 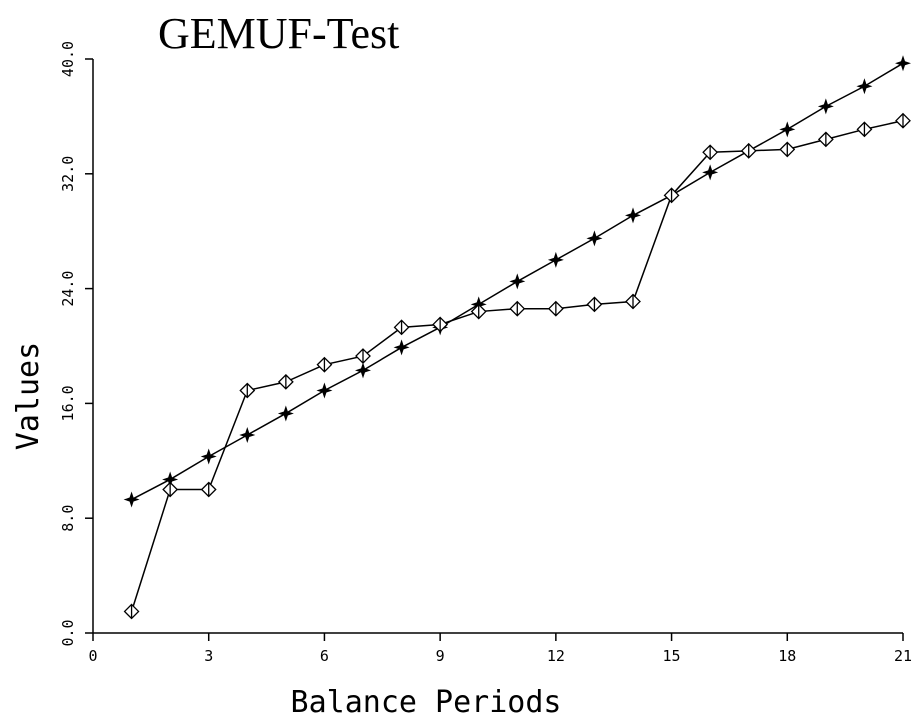 What do you see at coordinates (68, 174) in the screenshot?
I see `y-tick-label: 32.0` at bounding box center [68, 174].